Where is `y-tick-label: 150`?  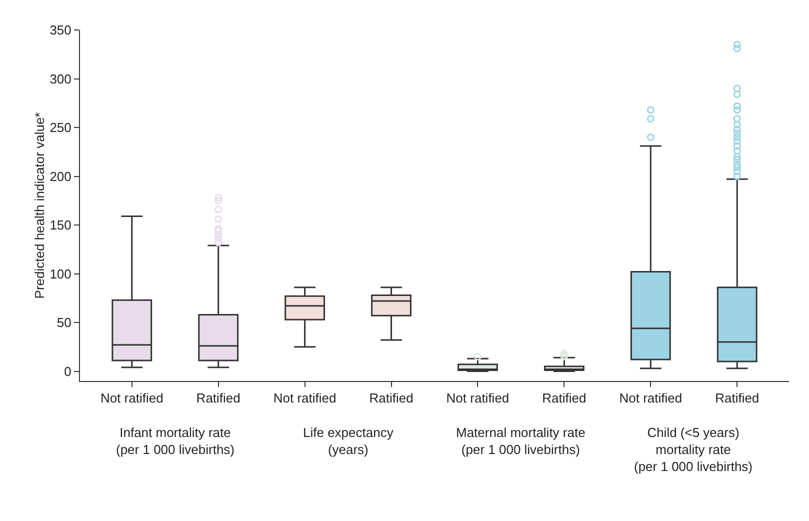
y-tick-label: 150 is located at coordinates (61, 225).